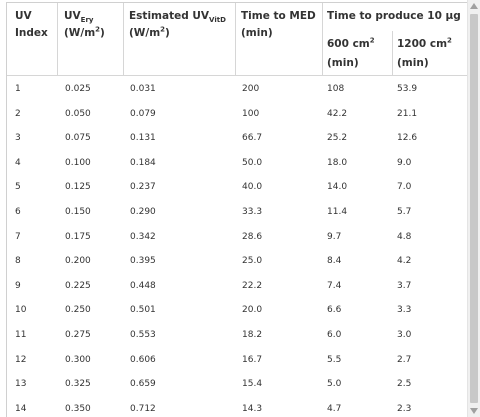 Image resolution: width=480 pixels, height=417 pixels. I want to click on header-time-med-line1: Time to MED, so click(278, 16).